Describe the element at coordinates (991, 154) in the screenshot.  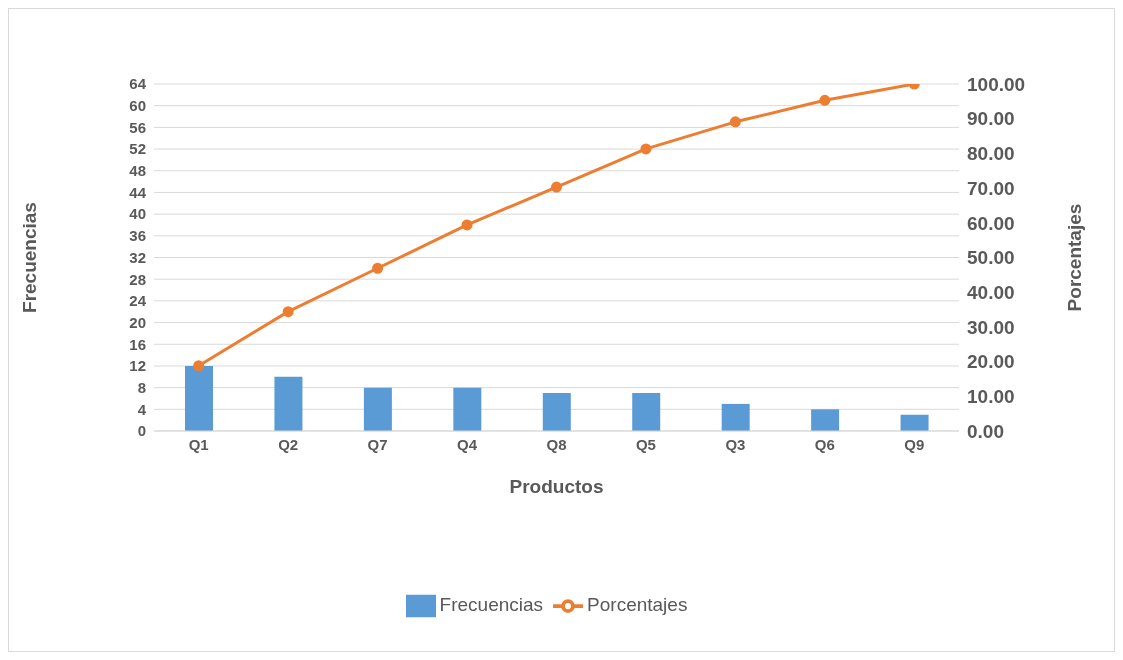
I see `y2-tick-label: 80.00` at that location.